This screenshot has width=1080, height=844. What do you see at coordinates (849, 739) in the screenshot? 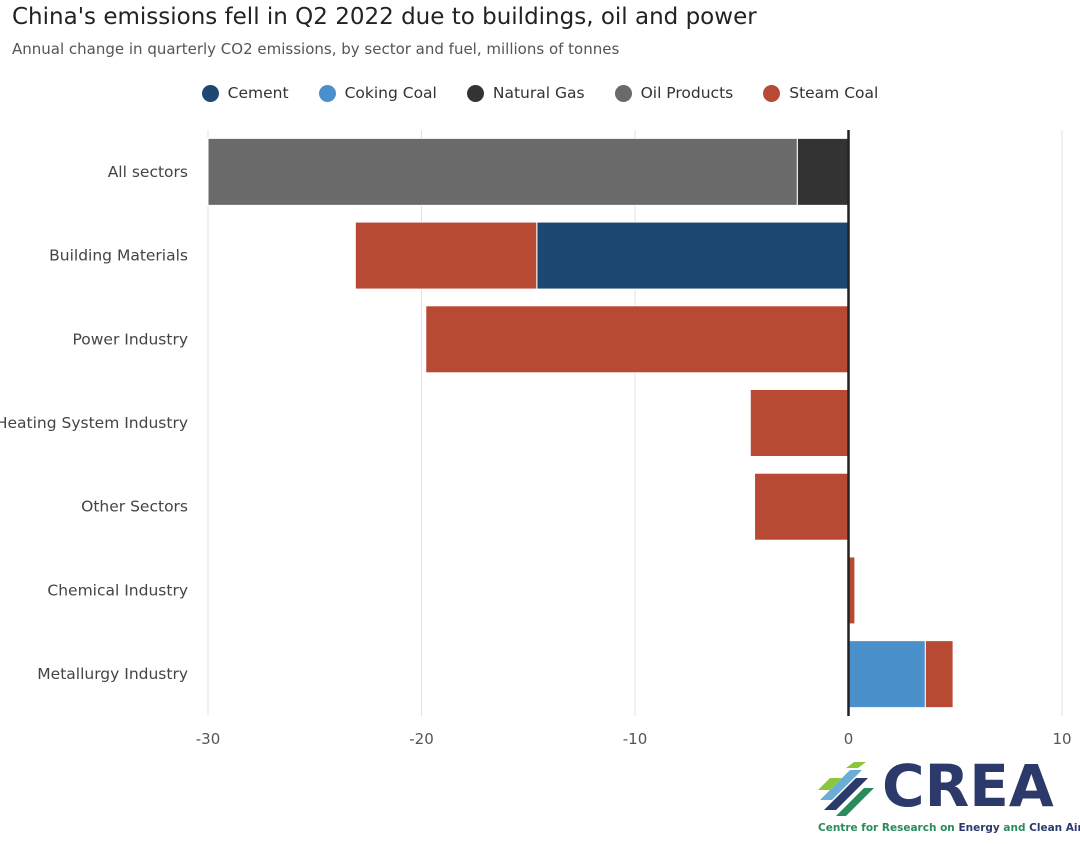
I see `x-tick-label: 0` at bounding box center [849, 739].